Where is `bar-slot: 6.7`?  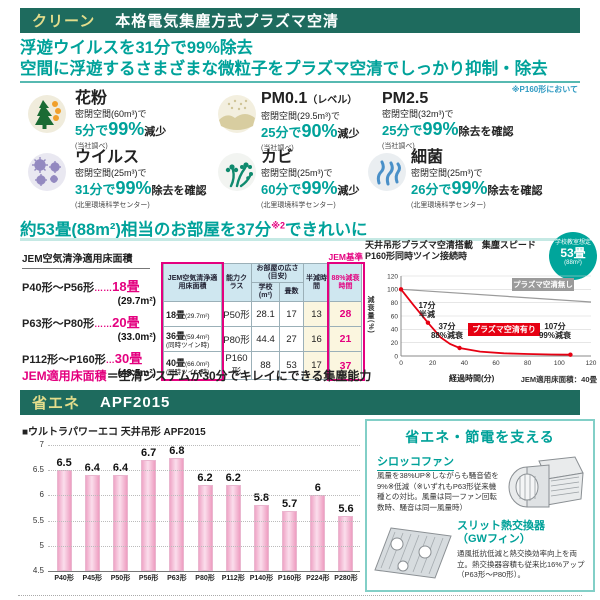 bar-slot: 6.7 is located at coordinates (149, 508).